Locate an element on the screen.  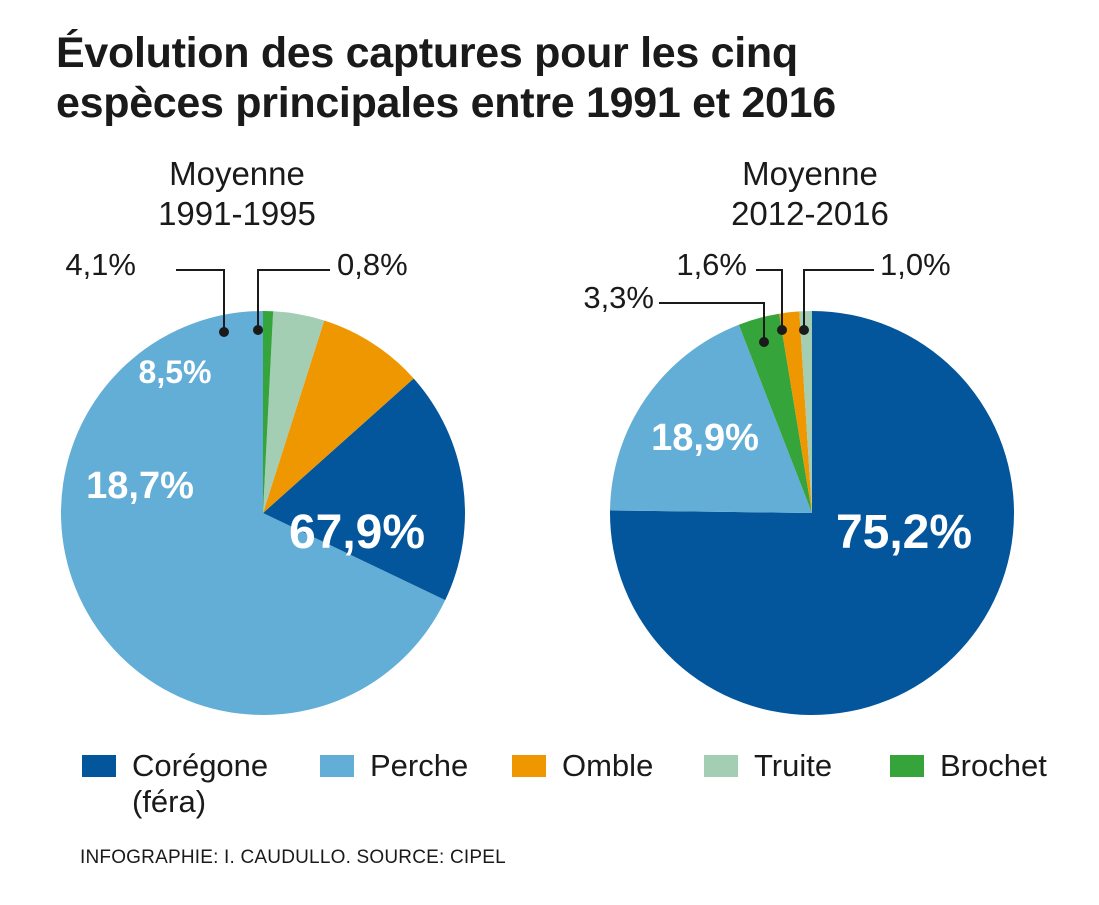
legend-label-coregone-2: (féra) is located at coordinates (169, 801).